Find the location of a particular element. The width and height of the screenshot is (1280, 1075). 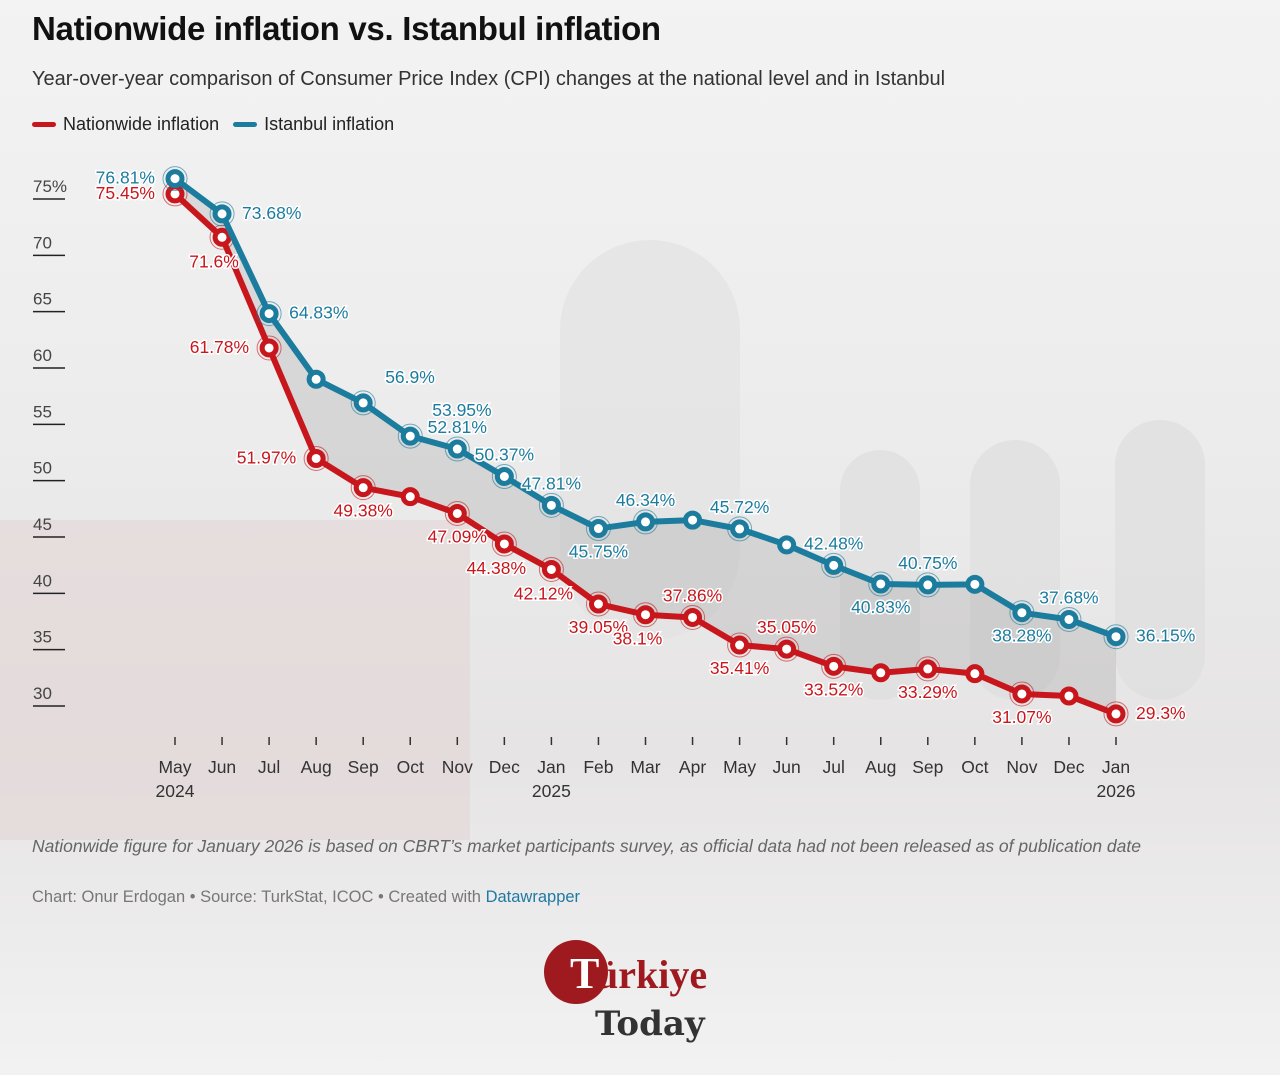

turkiye-today-logo: T ürkiye Today is located at coordinates (625, 992).